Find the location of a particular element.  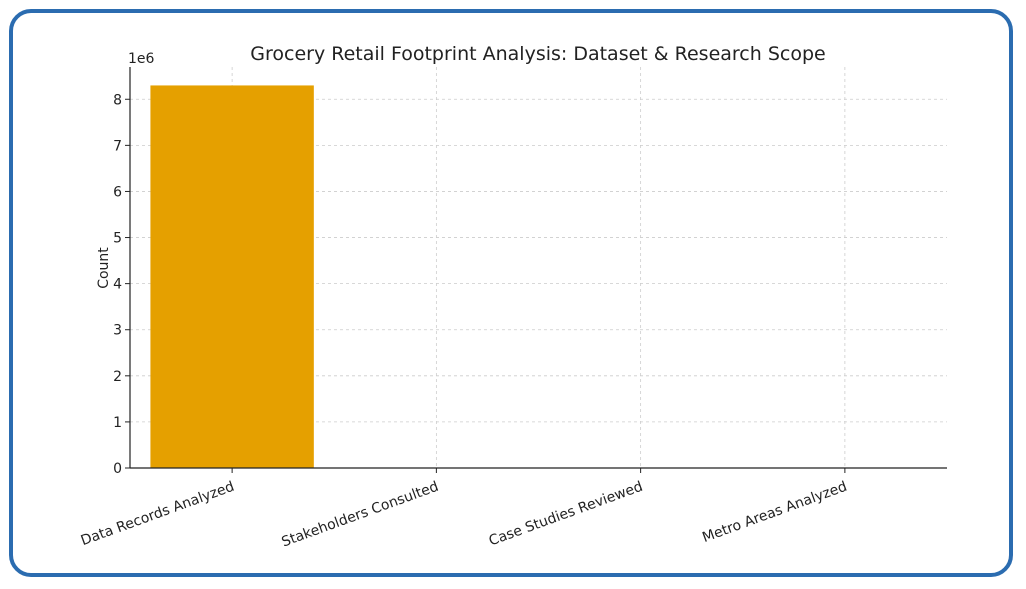

y-tick-label: 6 is located at coordinates (117, 192).